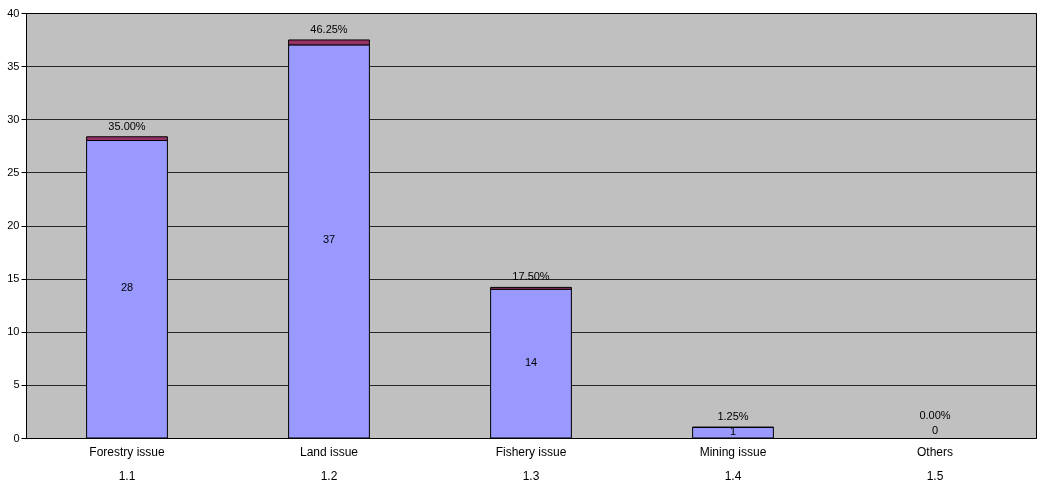  I want to click on x-tick-label: Mining issue 1.4, so click(733, 463).